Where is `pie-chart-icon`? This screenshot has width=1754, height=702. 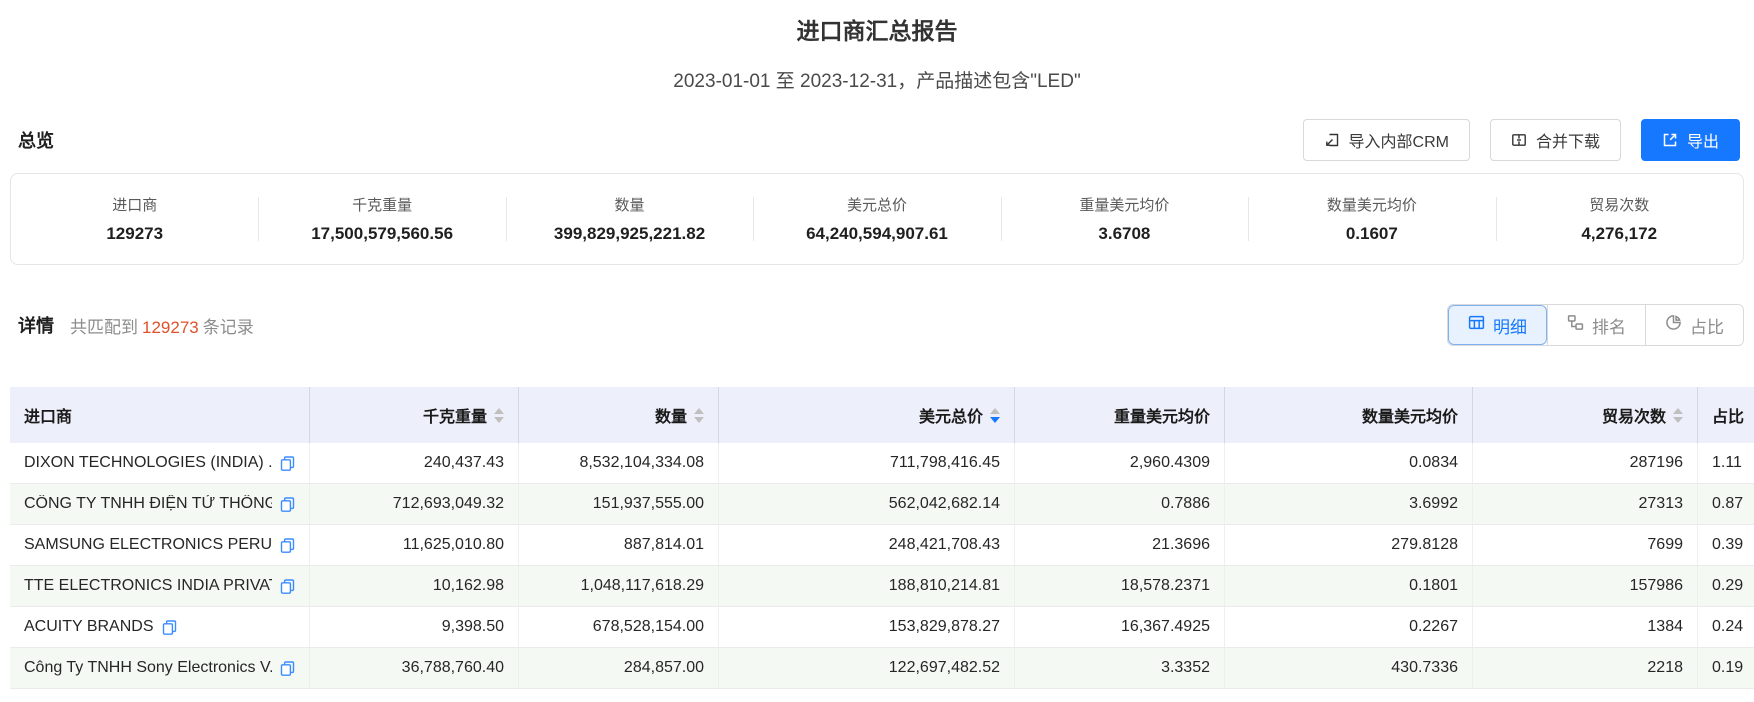
pie-chart-icon is located at coordinates (1673, 325).